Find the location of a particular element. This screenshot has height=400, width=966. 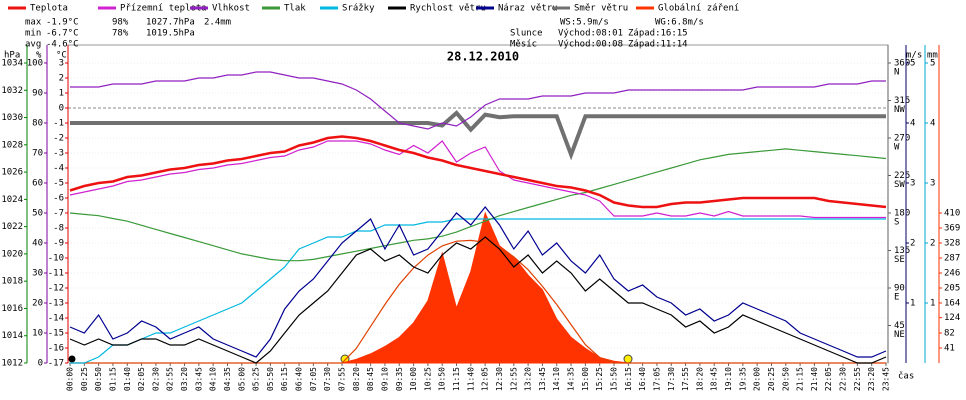

y-tick-label: -3 is located at coordinates (58, 154).